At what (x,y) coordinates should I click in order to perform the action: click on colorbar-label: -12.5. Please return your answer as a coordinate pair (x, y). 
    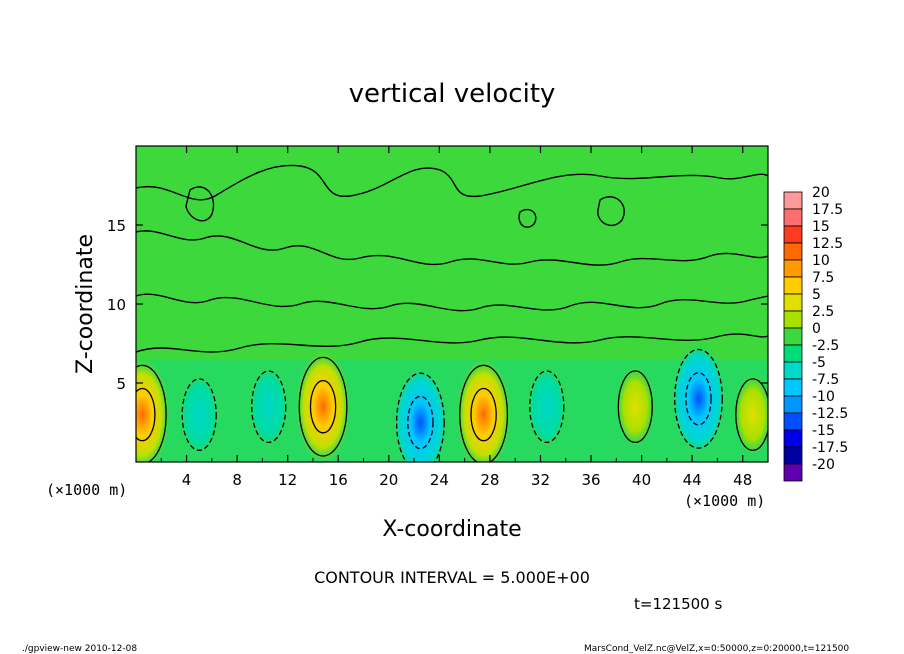
    Looking at the image, I should click on (830, 414).